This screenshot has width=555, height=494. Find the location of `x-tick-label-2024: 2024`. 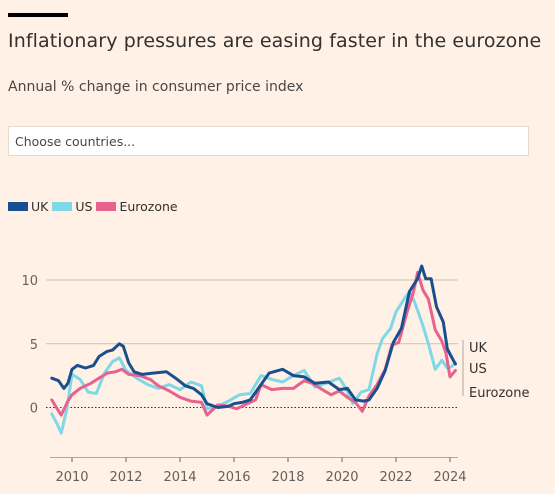

x-tick-label-2024: 2024 is located at coordinates (449, 477).